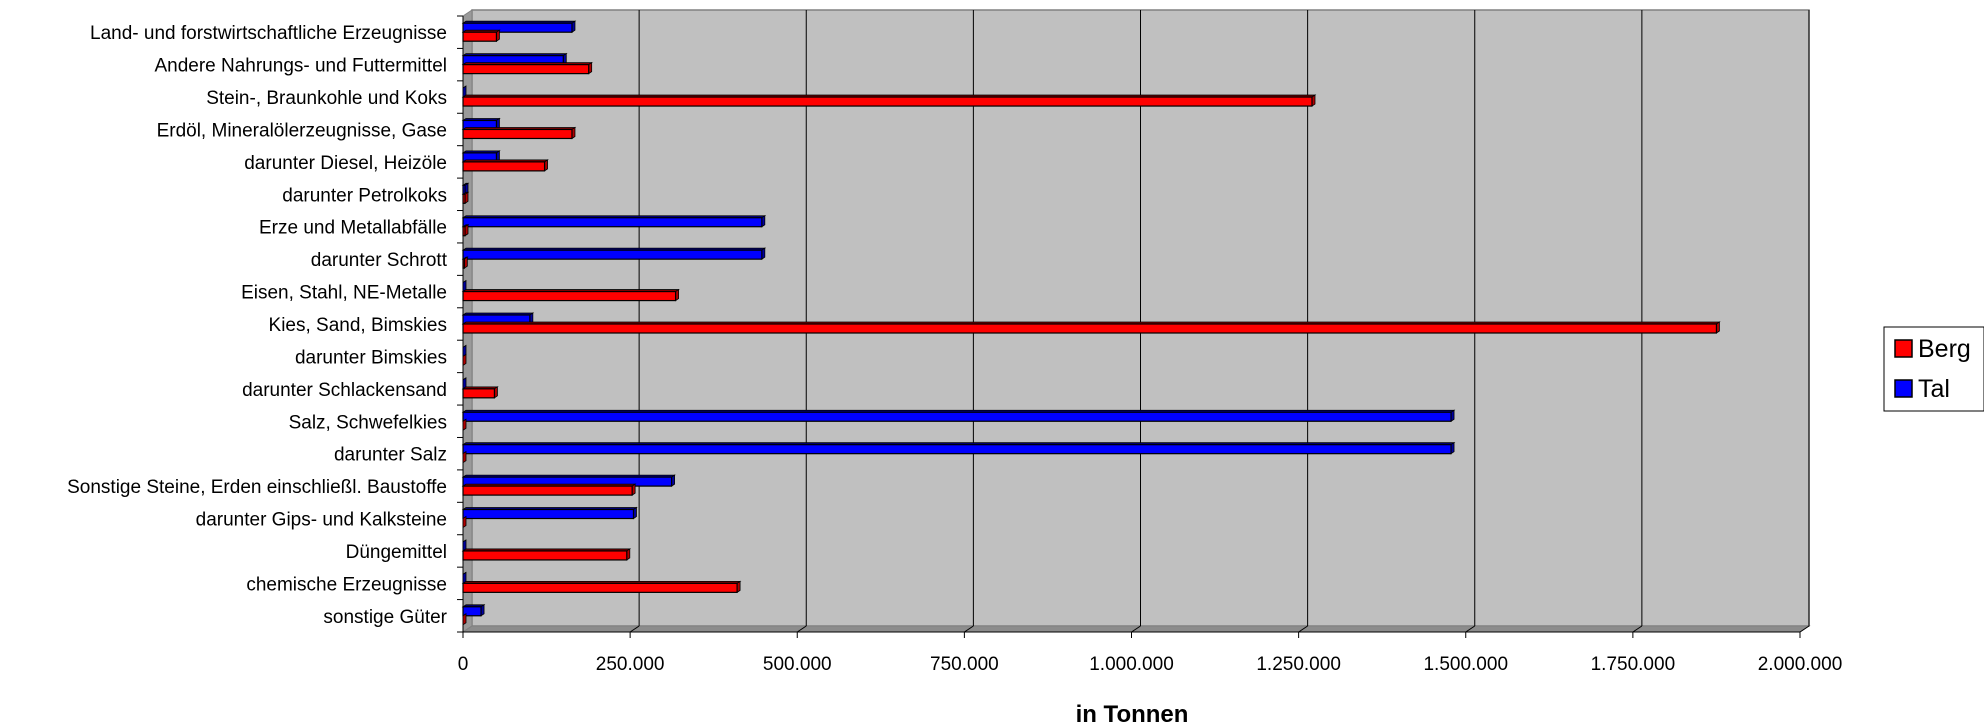 This screenshot has width=1984, height=728. I want to click on bar-tal-erze-und-metallabfalle, so click(614, 221).